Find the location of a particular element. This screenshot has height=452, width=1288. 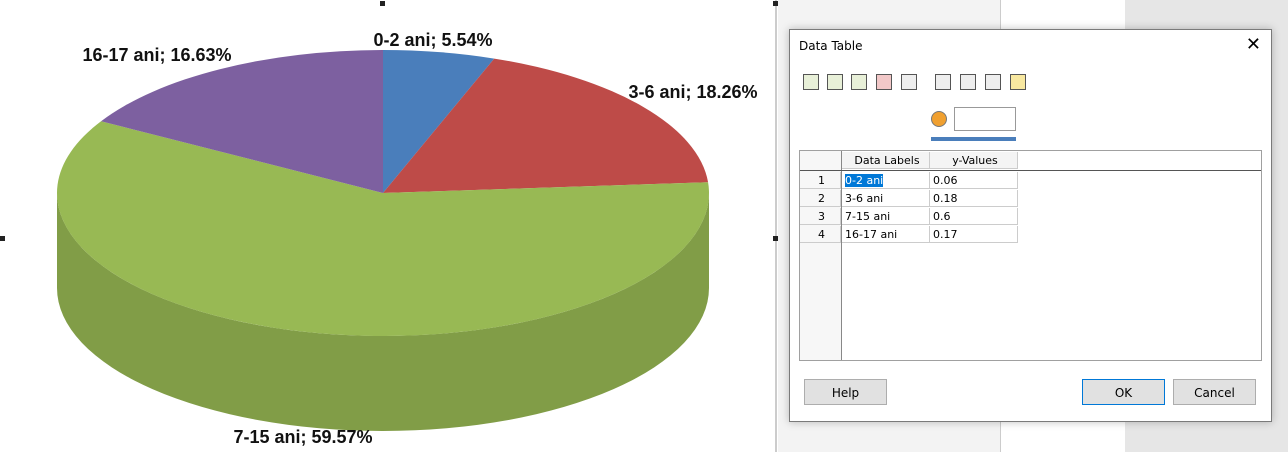

series-input is located at coordinates (985, 119).